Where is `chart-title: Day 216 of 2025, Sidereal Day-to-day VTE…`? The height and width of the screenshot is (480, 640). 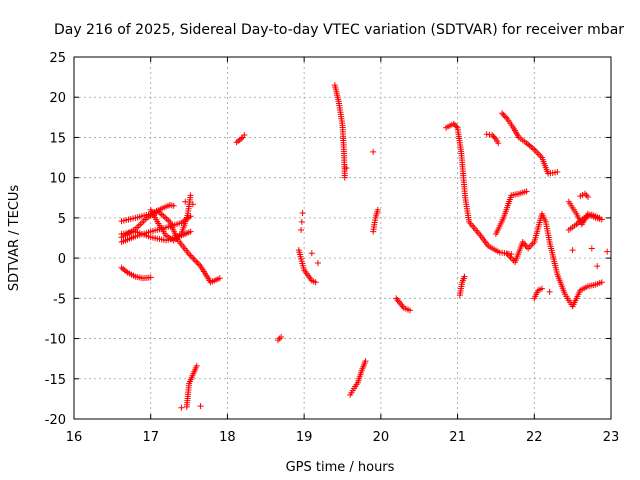
chart-title: Day 216 of 2025, Sidereal Day-to-day VTE… is located at coordinates (339, 30).